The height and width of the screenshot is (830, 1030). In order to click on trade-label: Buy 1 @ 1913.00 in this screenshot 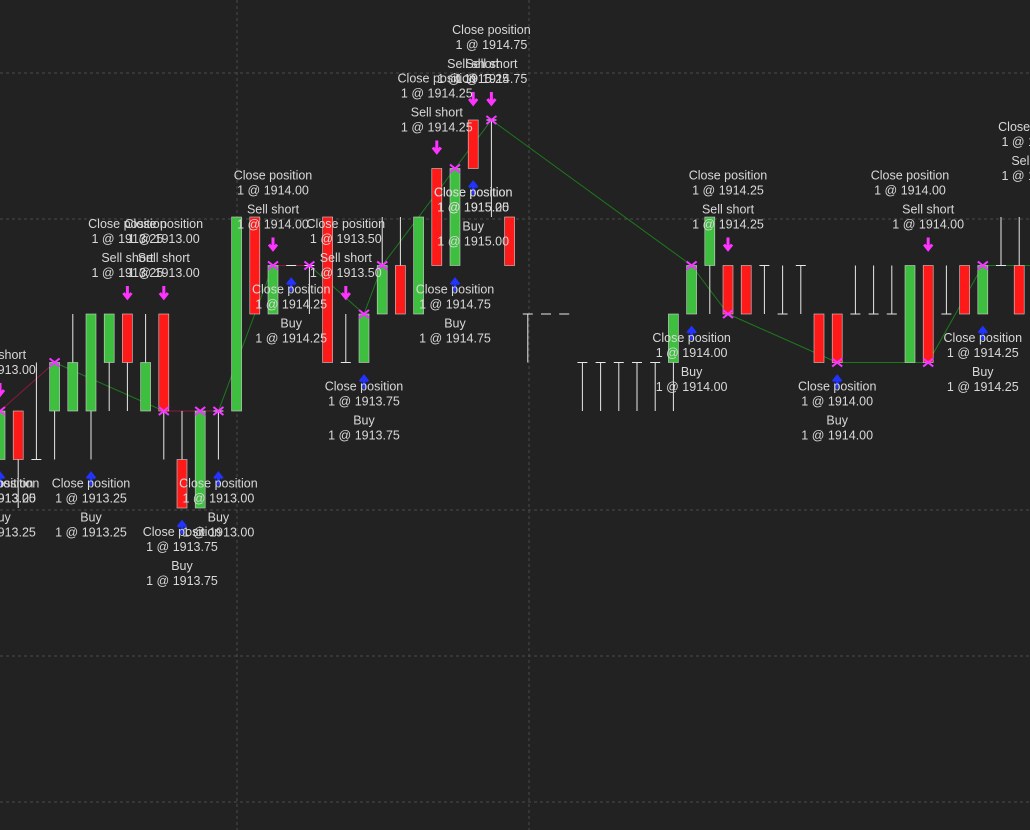, I will do `click(219, 525)`.